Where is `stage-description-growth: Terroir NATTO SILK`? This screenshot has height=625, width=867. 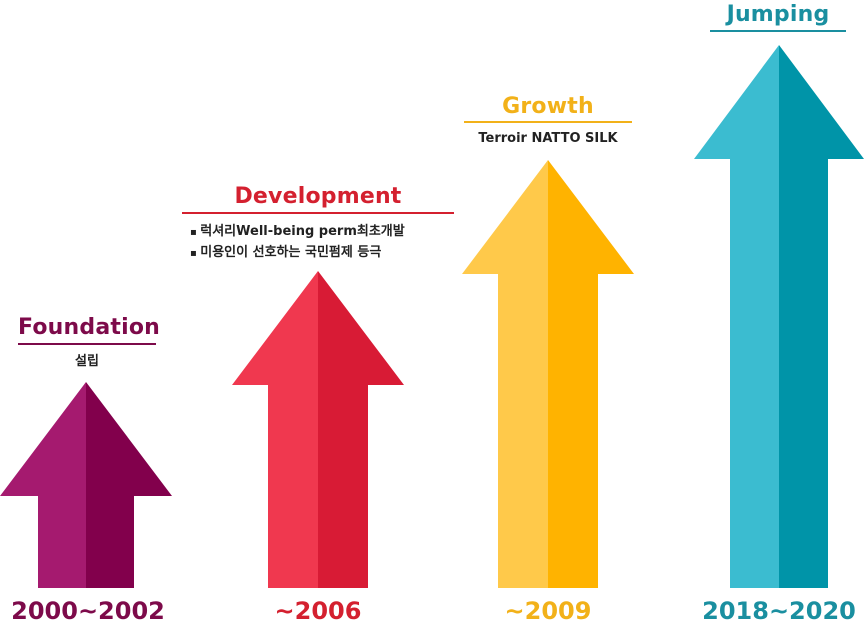 stage-description-growth: Terroir NATTO SILK is located at coordinates (548, 138).